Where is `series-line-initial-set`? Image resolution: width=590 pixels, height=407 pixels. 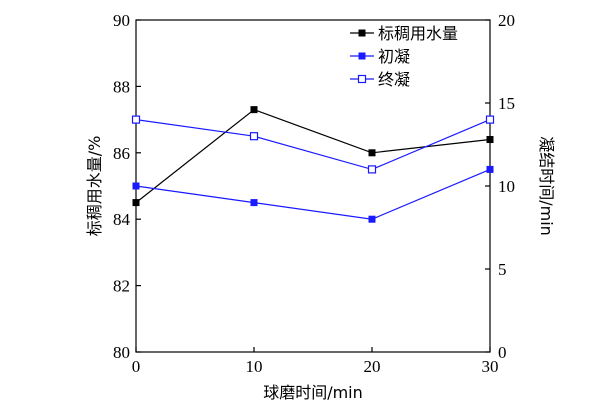 series-line-initial-set is located at coordinates (313, 194).